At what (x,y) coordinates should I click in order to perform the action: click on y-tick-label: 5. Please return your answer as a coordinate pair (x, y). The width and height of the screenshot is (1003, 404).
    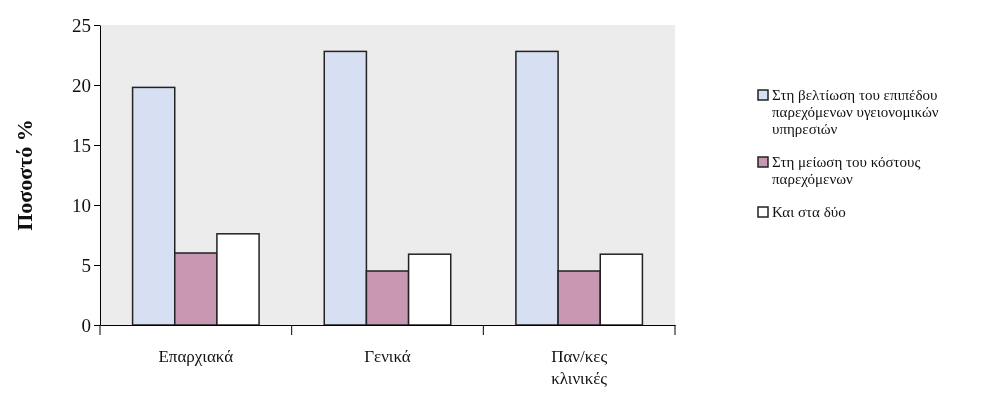
    Looking at the image, I should click on (86, 265).